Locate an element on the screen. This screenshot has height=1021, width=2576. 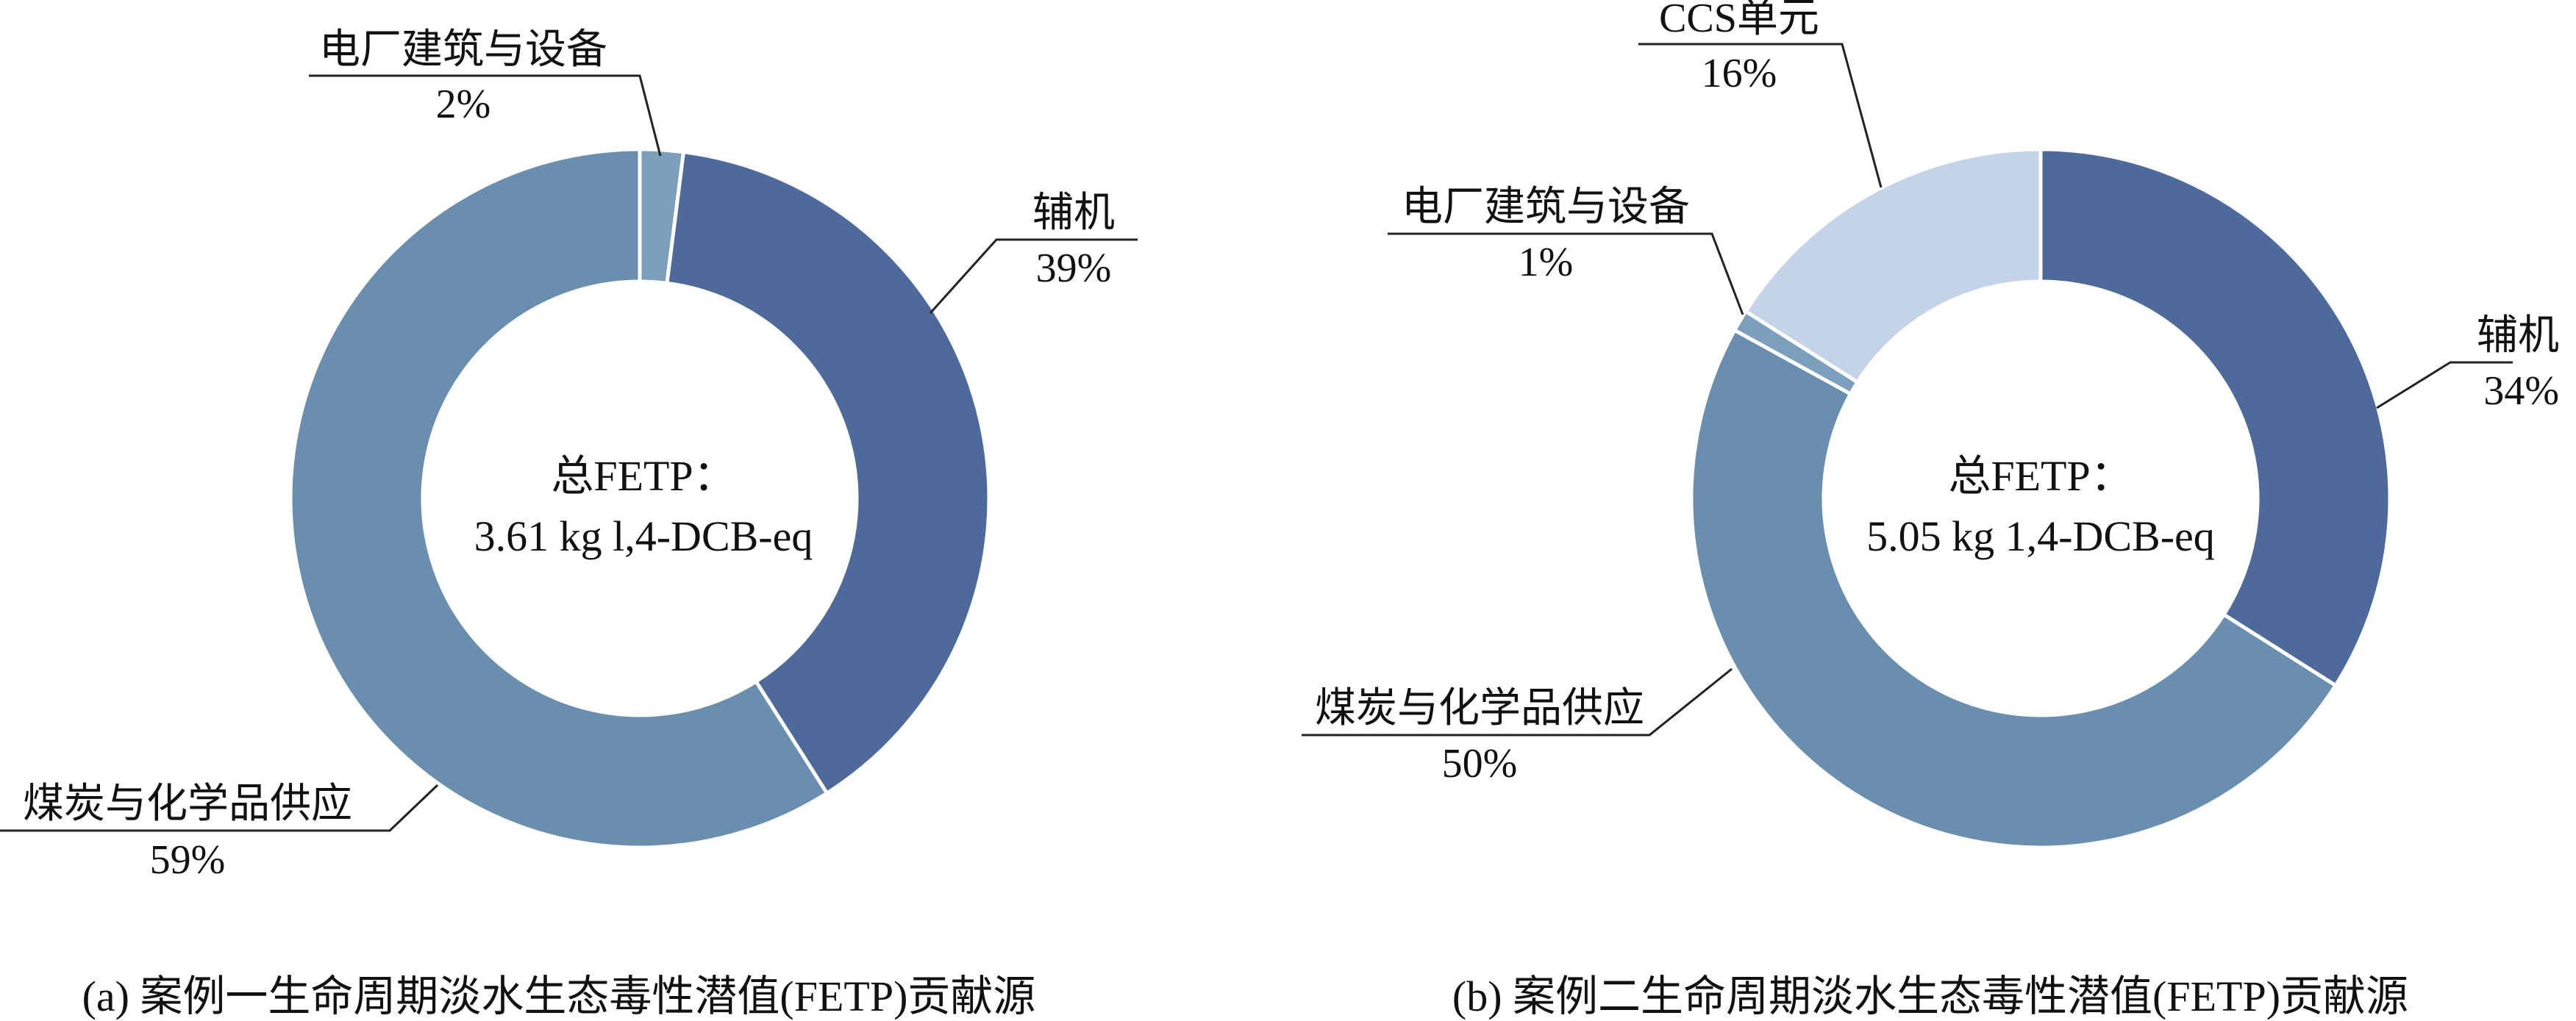
chart-b-pct-coal: 50% is located at coordinates (1480, 764).